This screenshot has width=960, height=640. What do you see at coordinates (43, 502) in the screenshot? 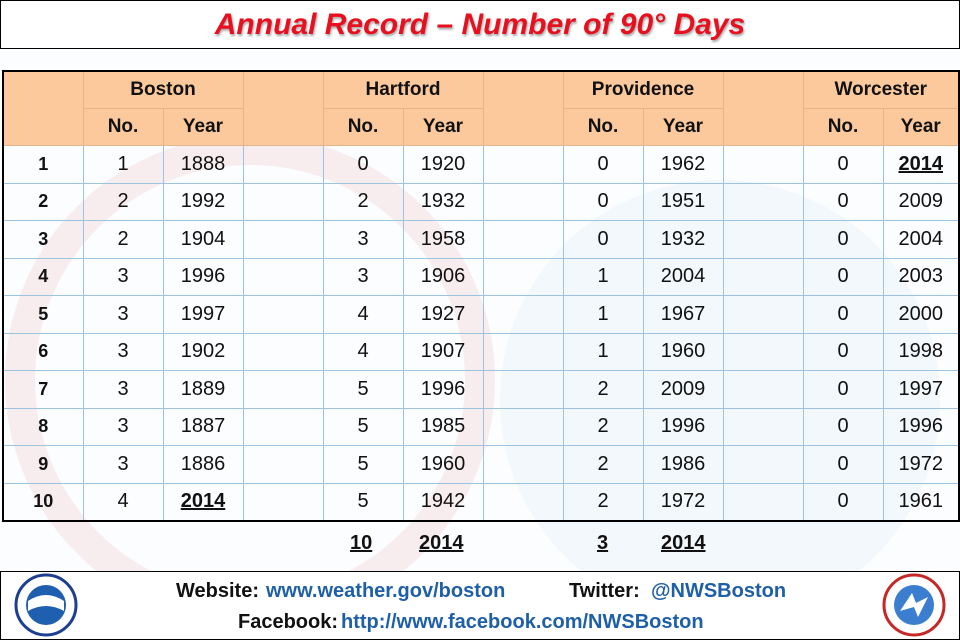
I see `rank: 10` at bounding box center [43, 502].